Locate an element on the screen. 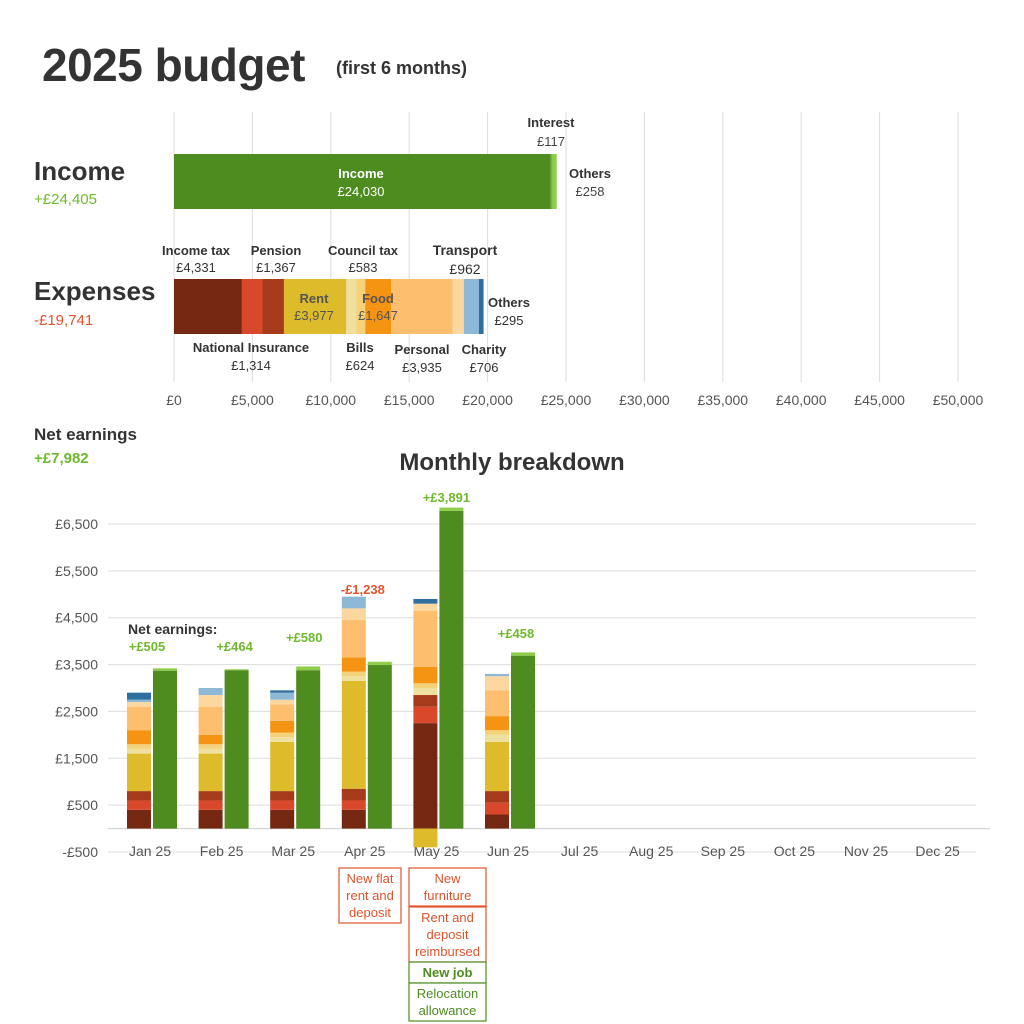 Image resolution: width=1024 pixels, height=1024 pixels. m-y-tick-label: £3,500 is located at coordinates (76, 665).